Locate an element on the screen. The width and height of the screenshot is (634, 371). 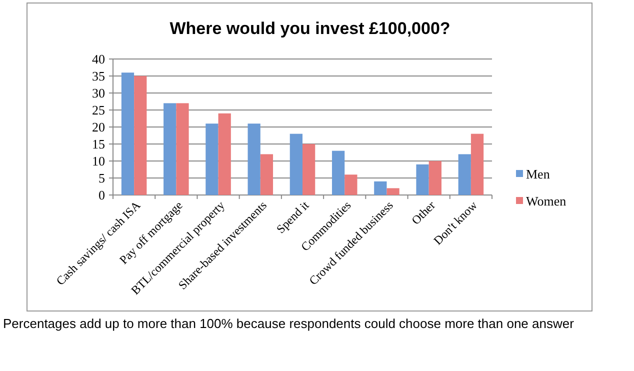
legend-label: Women is located at coordinates (546, 201).